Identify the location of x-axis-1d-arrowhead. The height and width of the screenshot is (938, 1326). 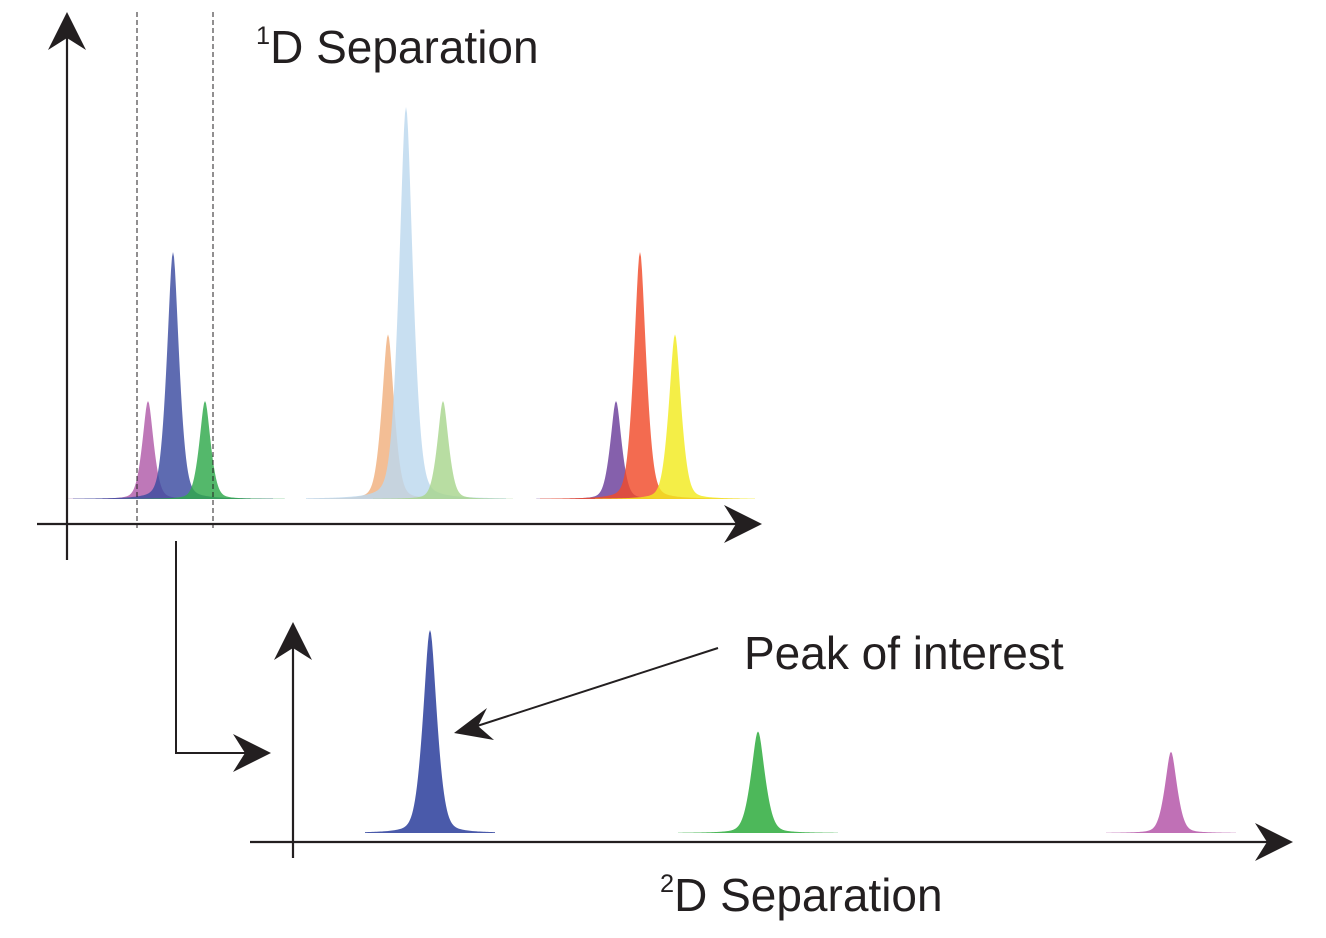
(743, 524).